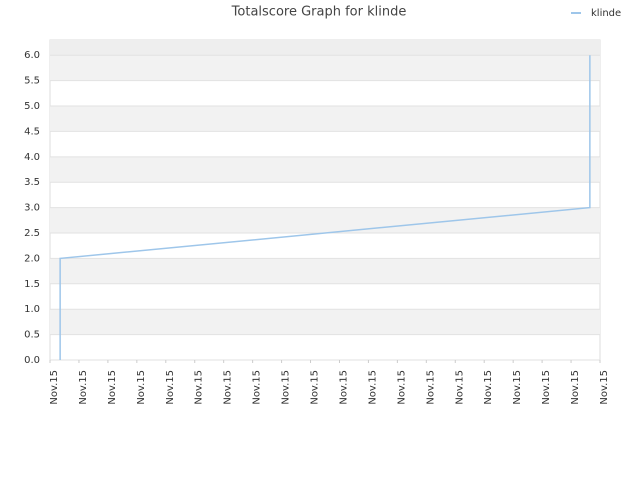 The width and height of the screenshot is (640, 480). Describe the element at coordinates (32, 284) in the screenshot. I see `y-tick-label: 1.5` at that location.